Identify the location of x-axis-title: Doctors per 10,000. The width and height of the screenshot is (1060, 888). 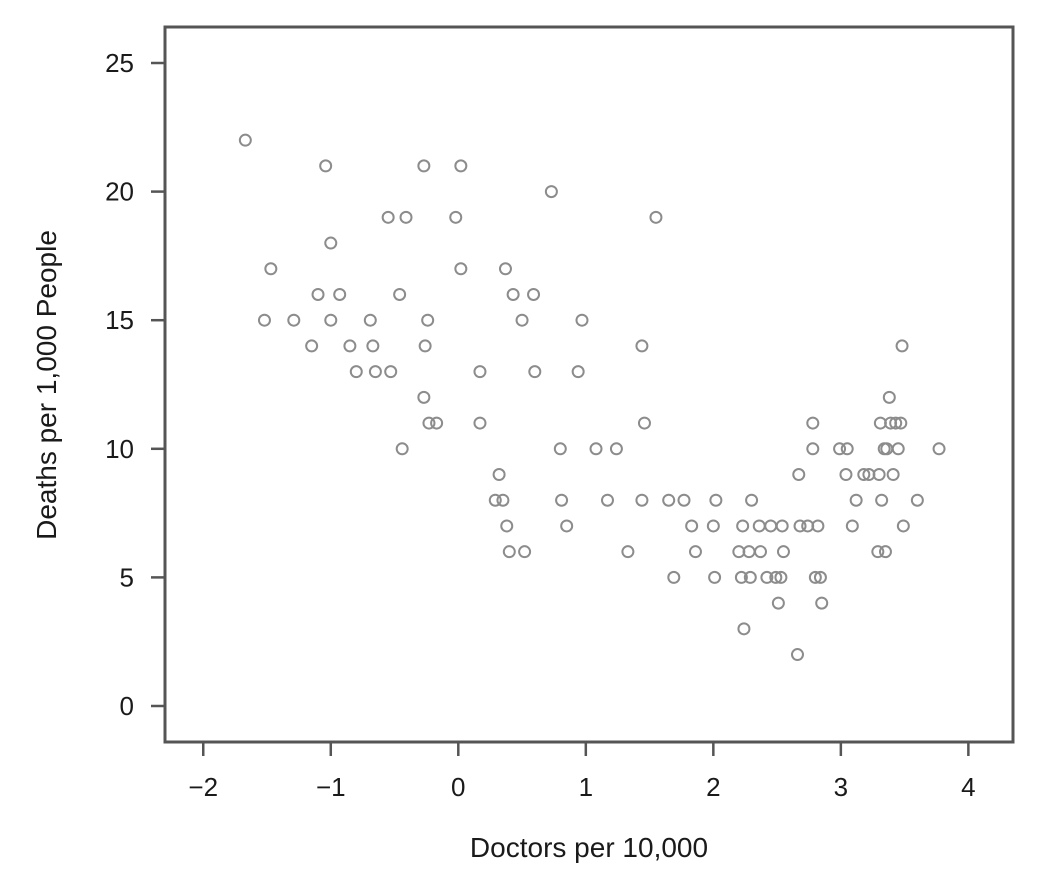
(589, 847).